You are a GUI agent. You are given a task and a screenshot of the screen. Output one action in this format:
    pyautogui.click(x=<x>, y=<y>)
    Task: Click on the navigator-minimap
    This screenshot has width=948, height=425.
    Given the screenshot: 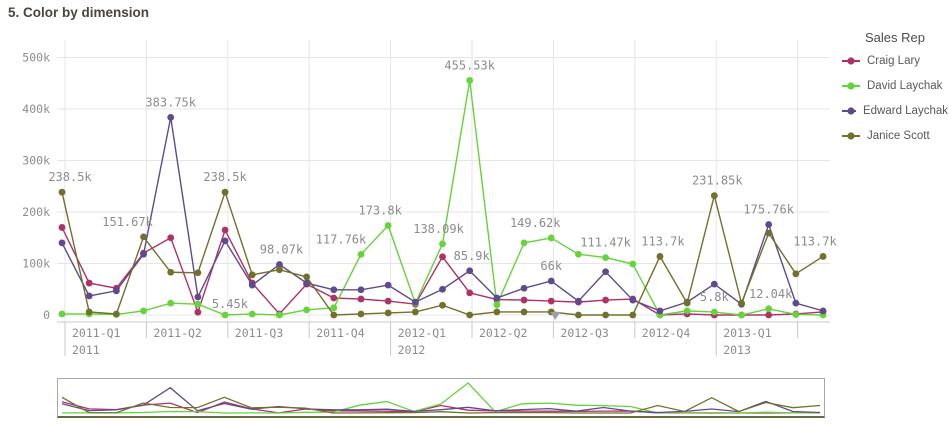 What is the action you would take?
    pyautogui.click(x=441, y=398)
    